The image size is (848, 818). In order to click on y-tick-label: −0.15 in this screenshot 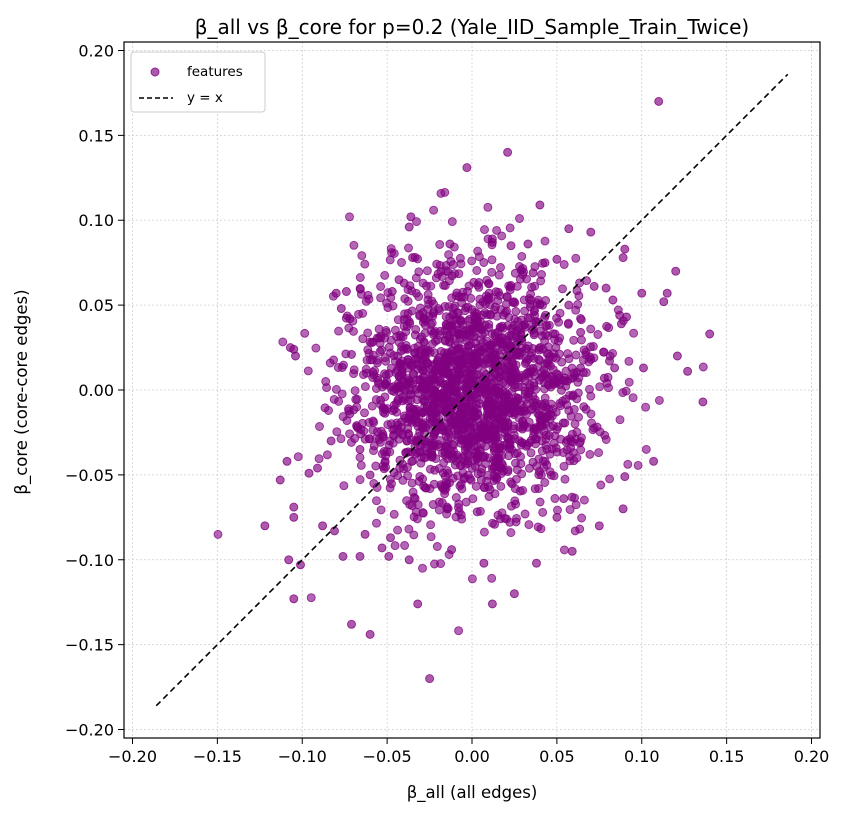, I will do `click(89, 645)`.